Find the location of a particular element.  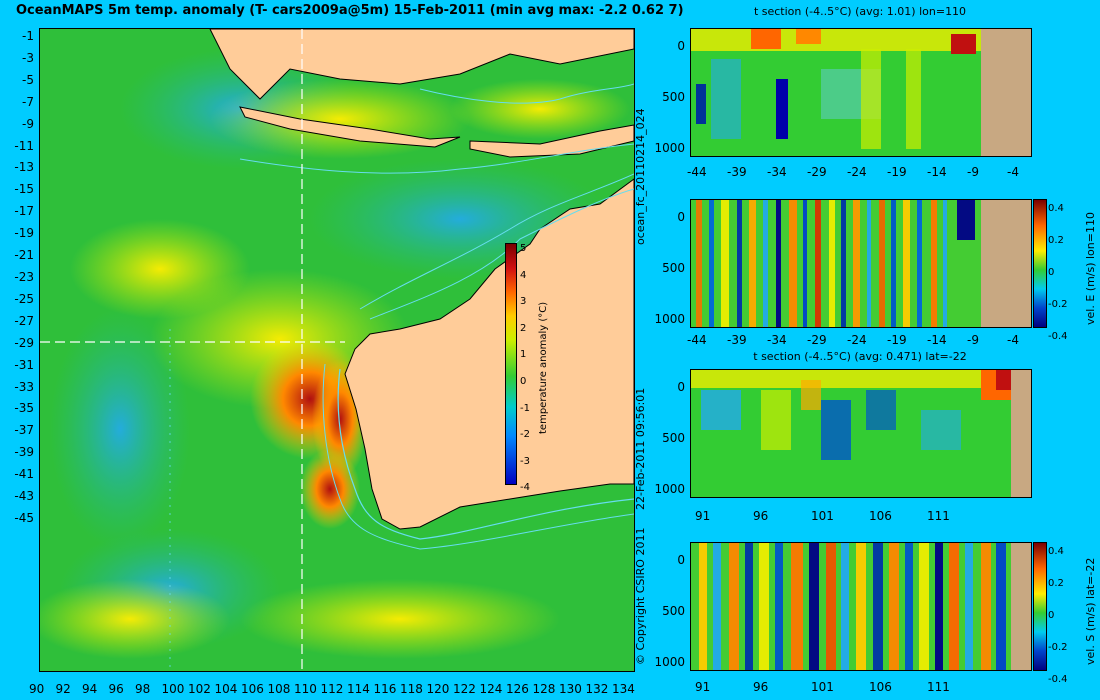

vel-e-colorbar-ticks: 0.4 0.2 0 -0.2 -0.4 is located at coordinates (1058, 272).